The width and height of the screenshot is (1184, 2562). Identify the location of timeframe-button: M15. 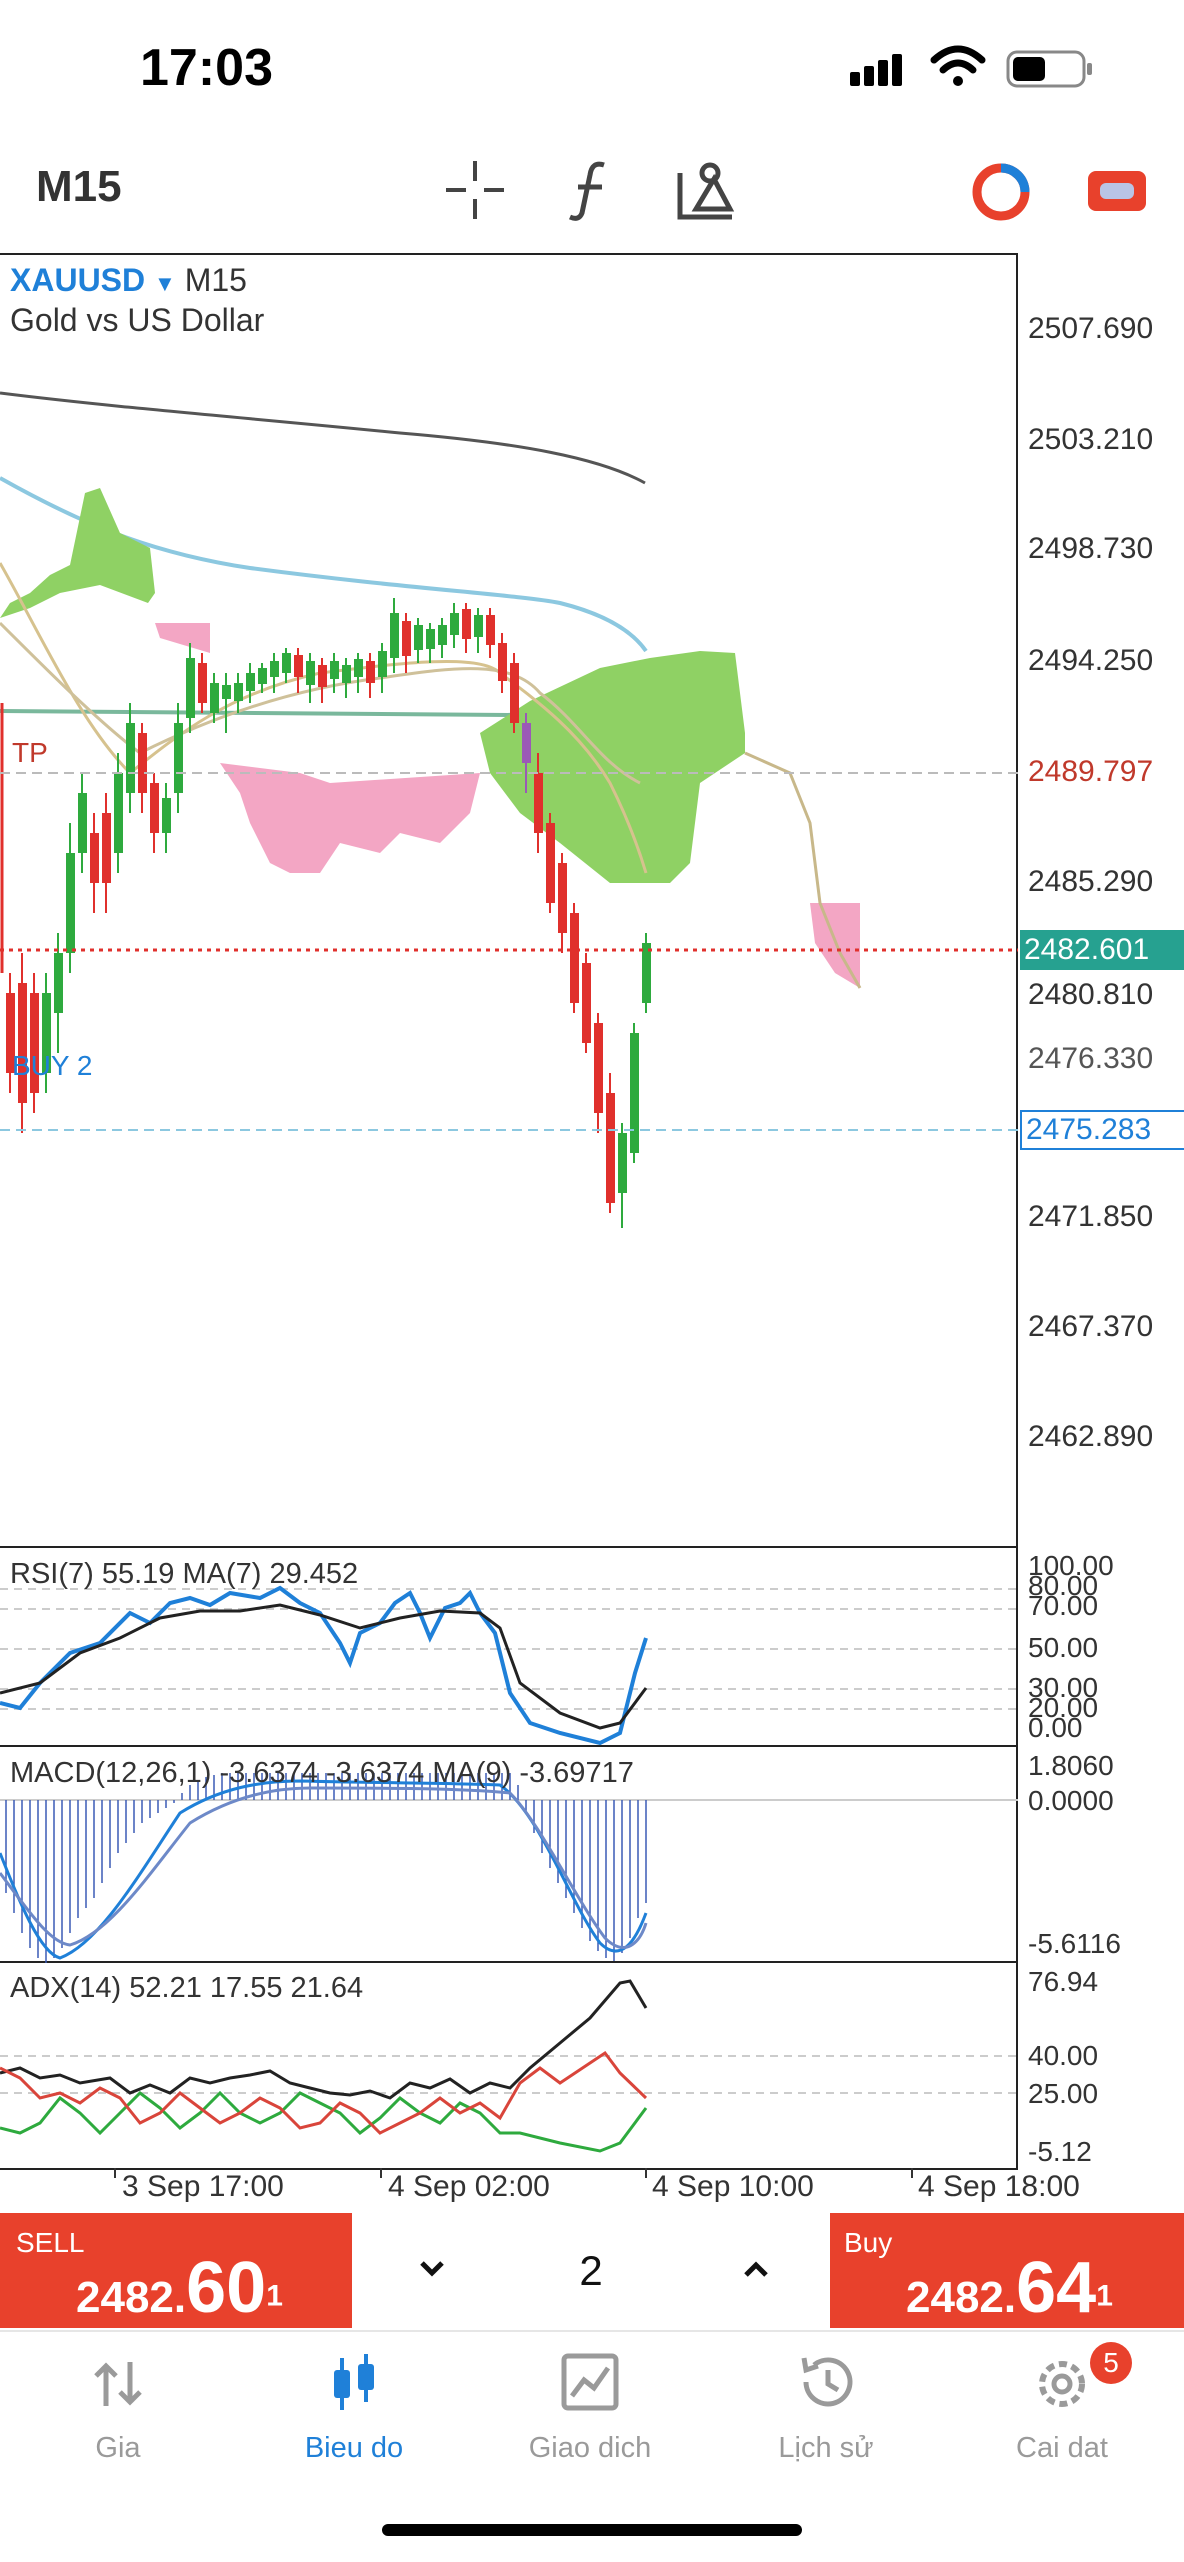
(79, 186).